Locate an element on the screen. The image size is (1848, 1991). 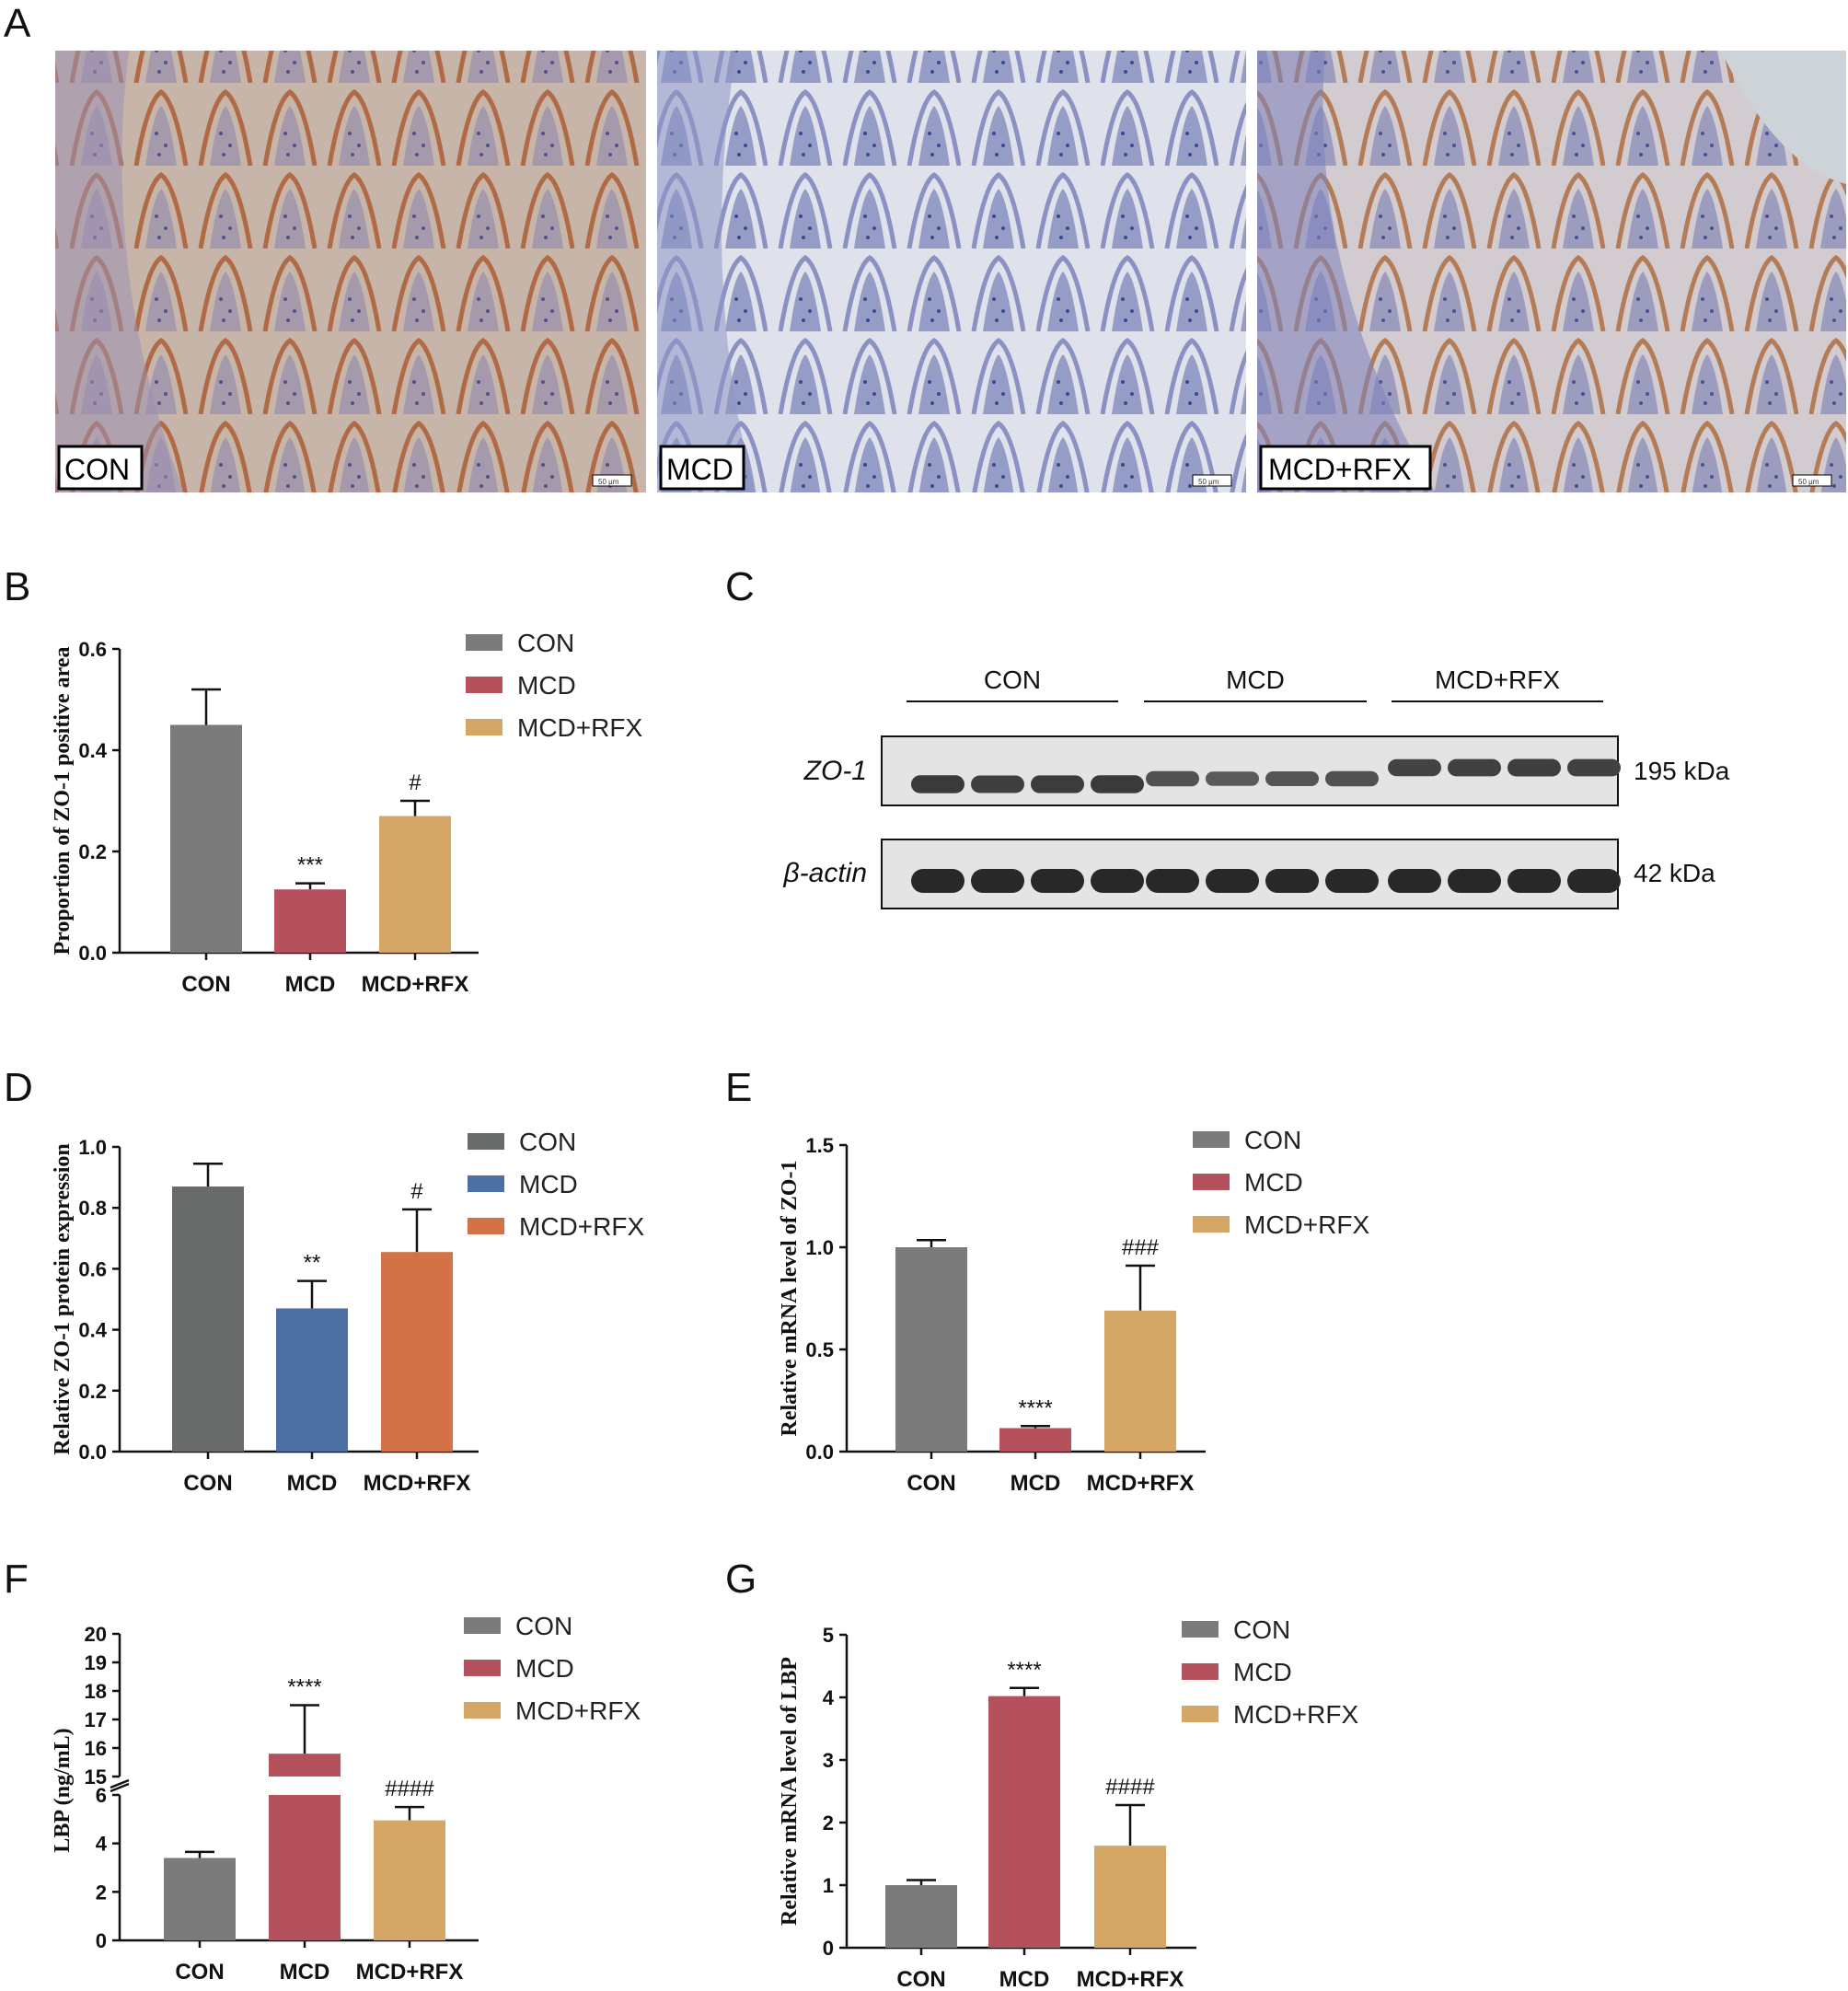
blot-group-label: MCD+RFX is located at coordinates (1497, 680).